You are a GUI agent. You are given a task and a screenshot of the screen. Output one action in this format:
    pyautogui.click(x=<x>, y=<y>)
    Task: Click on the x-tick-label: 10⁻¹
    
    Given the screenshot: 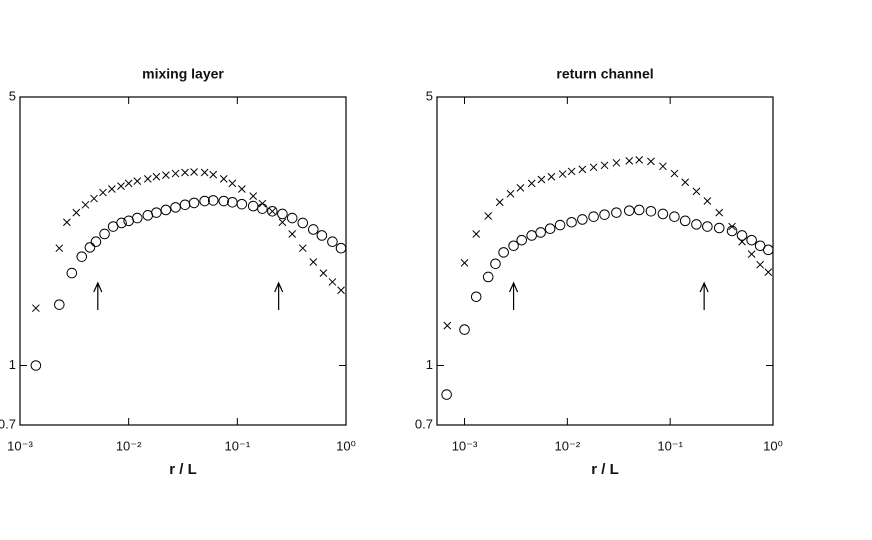 What is the action you would take?
    pyautogui.click(x=238, y=445)
    